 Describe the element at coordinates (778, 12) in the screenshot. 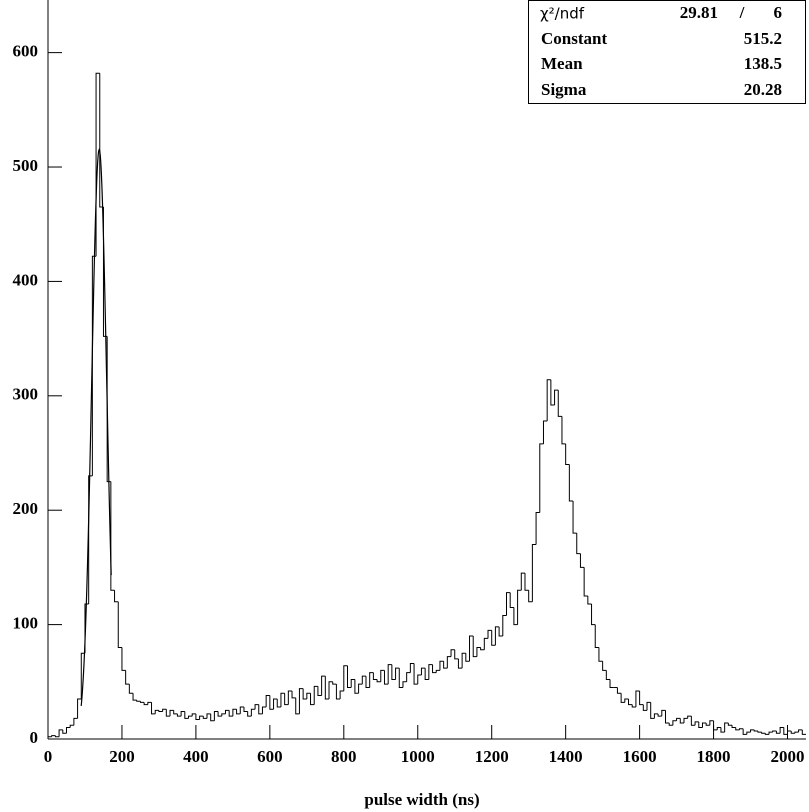

I see `stats-value: 6` at that location.